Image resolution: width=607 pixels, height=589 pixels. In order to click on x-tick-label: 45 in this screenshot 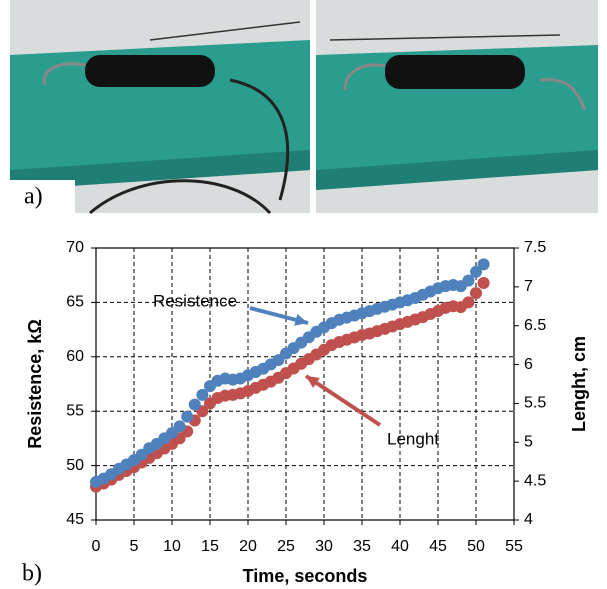, I will do `click(438, 546)`.